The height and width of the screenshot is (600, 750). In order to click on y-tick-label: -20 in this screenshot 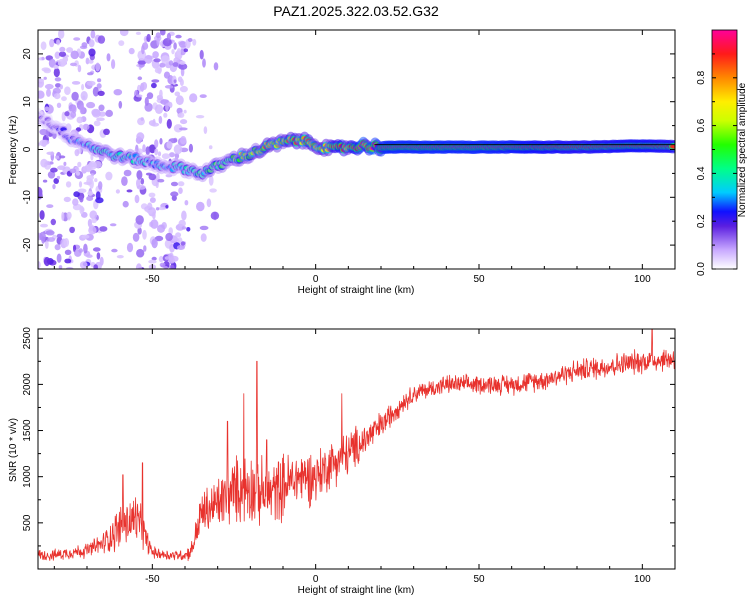, I will do `click(27, 244)`.